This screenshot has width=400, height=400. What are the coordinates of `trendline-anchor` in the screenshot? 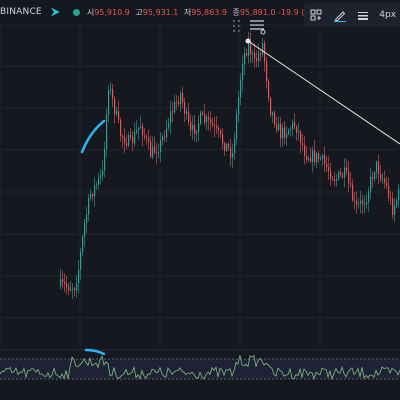 It's located at (248, 41).